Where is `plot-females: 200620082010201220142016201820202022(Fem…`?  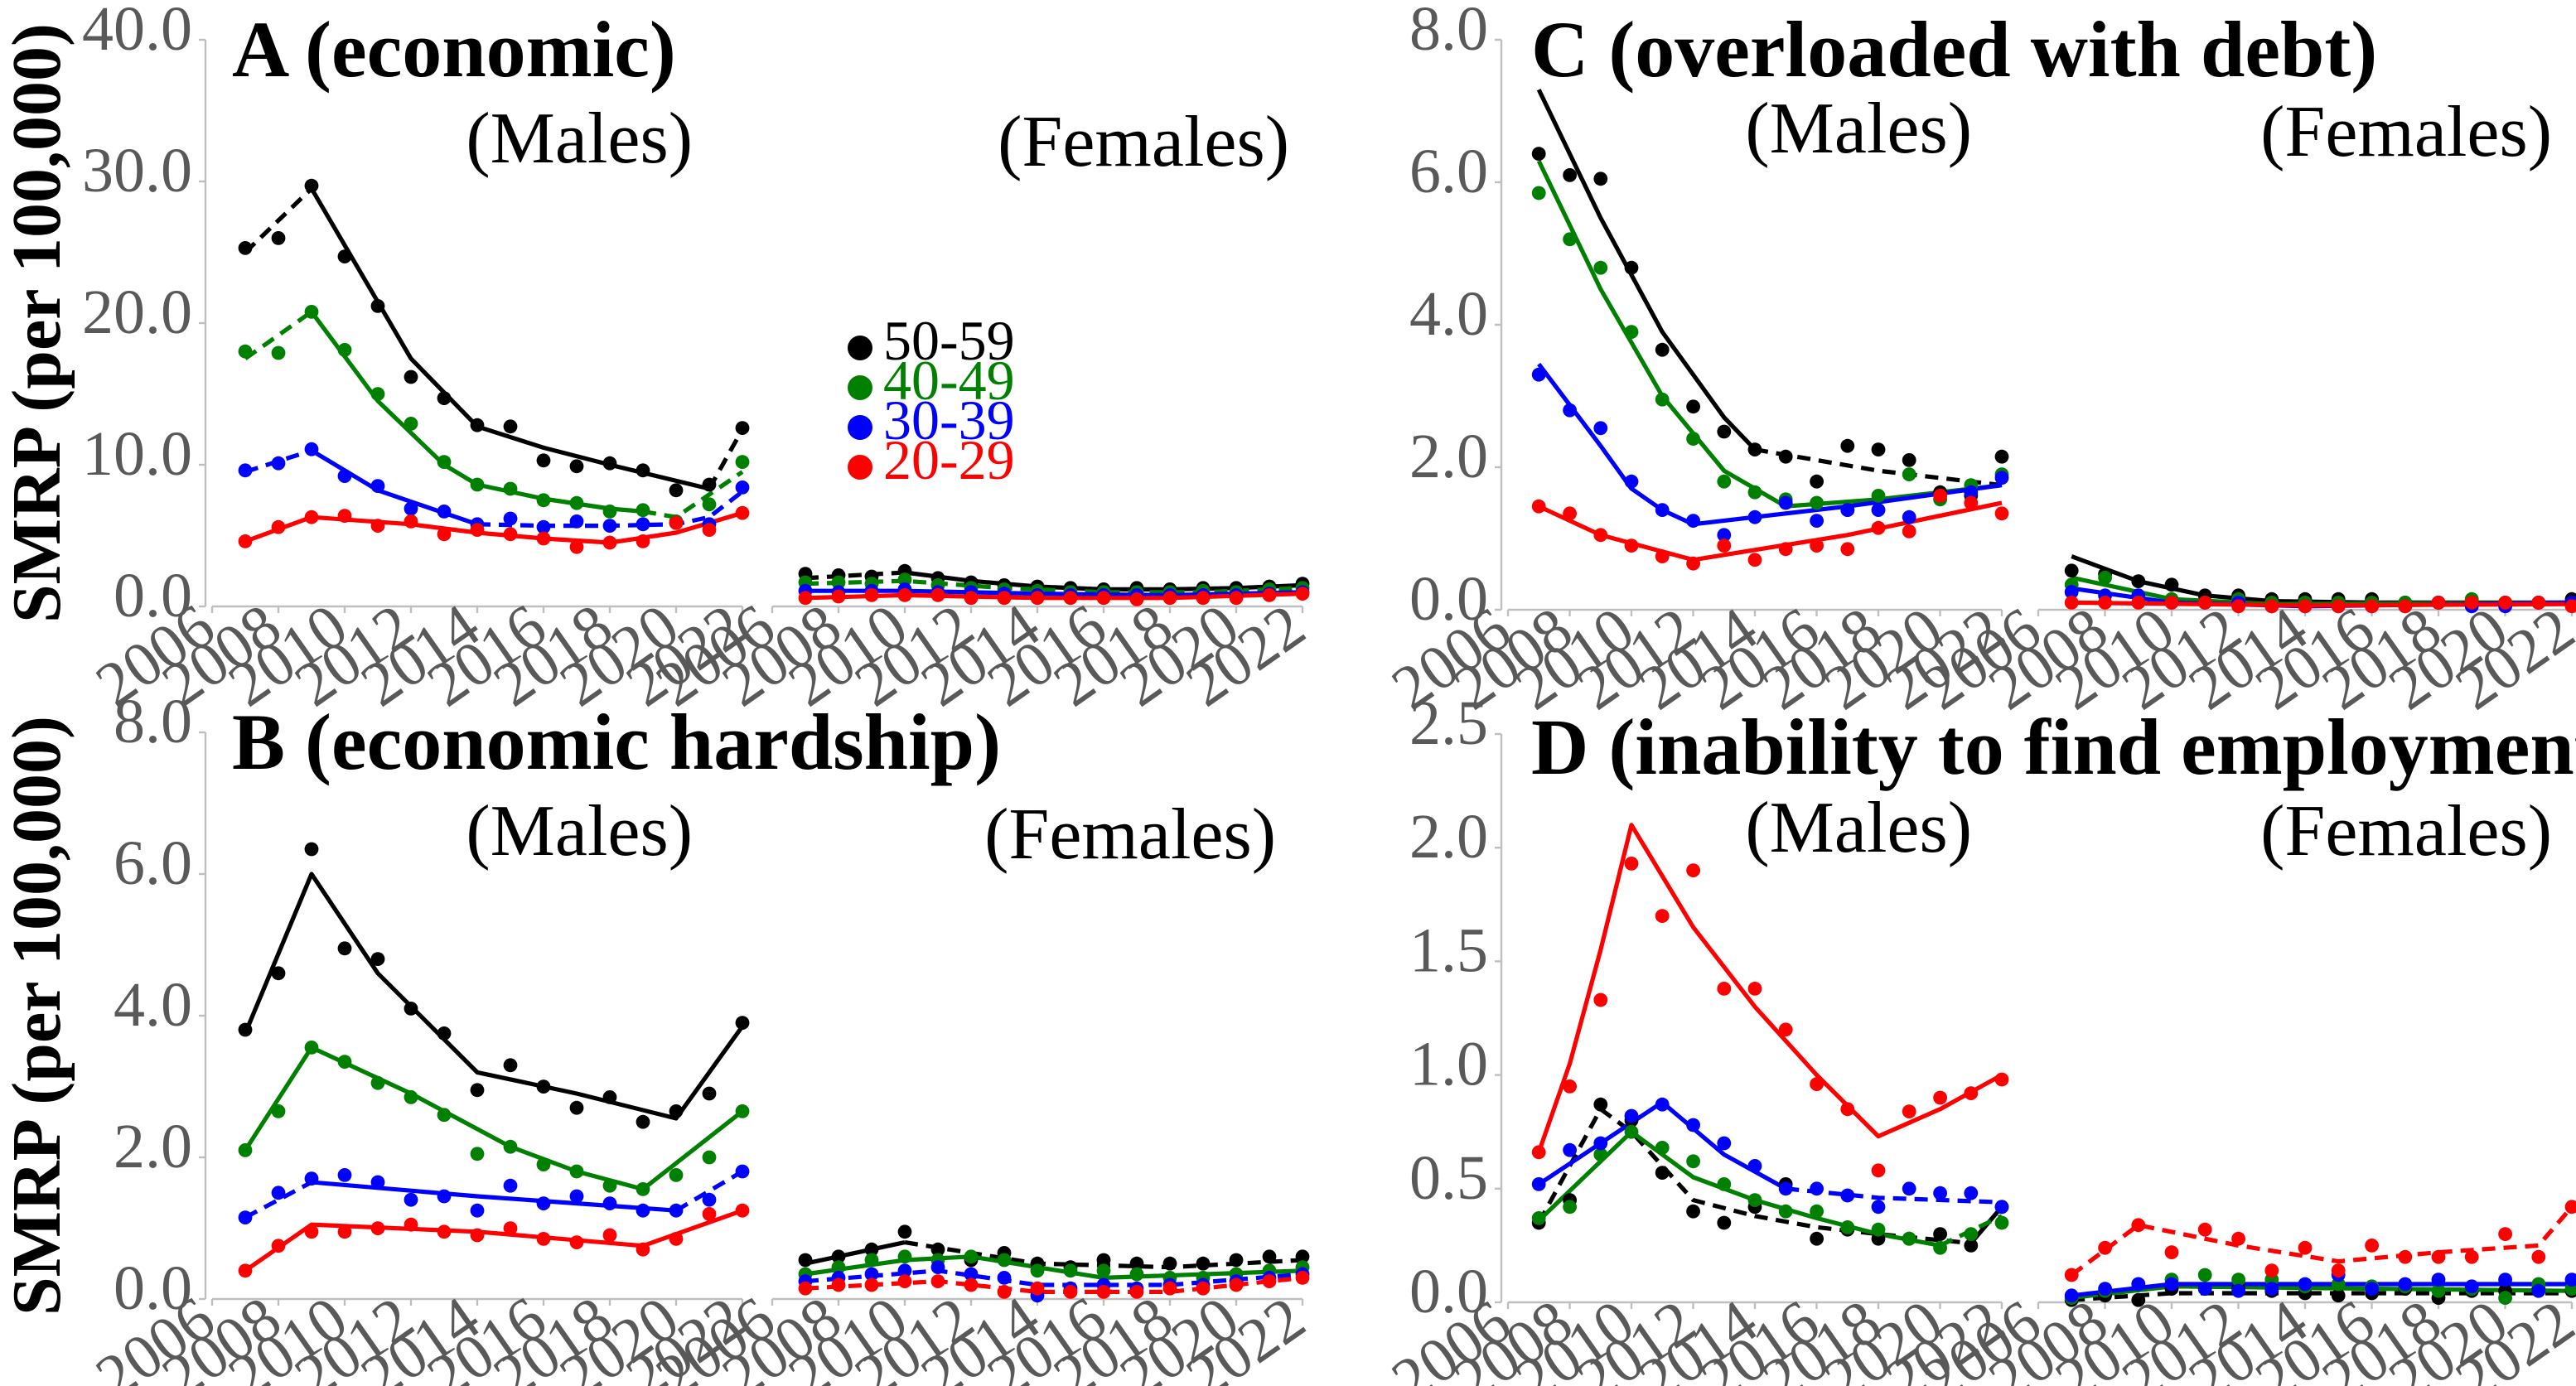 plot-females: 200620082010201220142016201820202022(Fem… is located at coordinates (2243, 1088).